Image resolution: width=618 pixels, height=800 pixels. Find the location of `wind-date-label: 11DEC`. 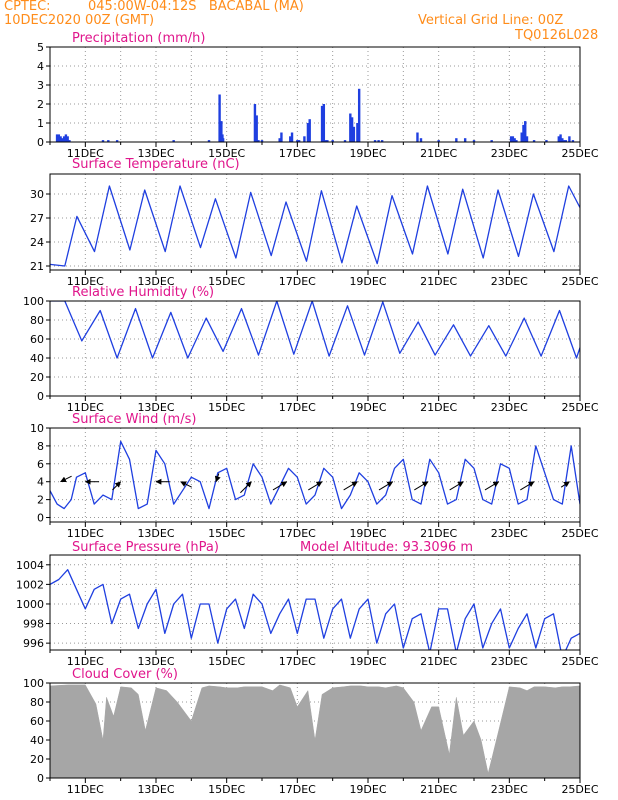

wind-date-label: 11DEC is located at coordinates (85, 533).